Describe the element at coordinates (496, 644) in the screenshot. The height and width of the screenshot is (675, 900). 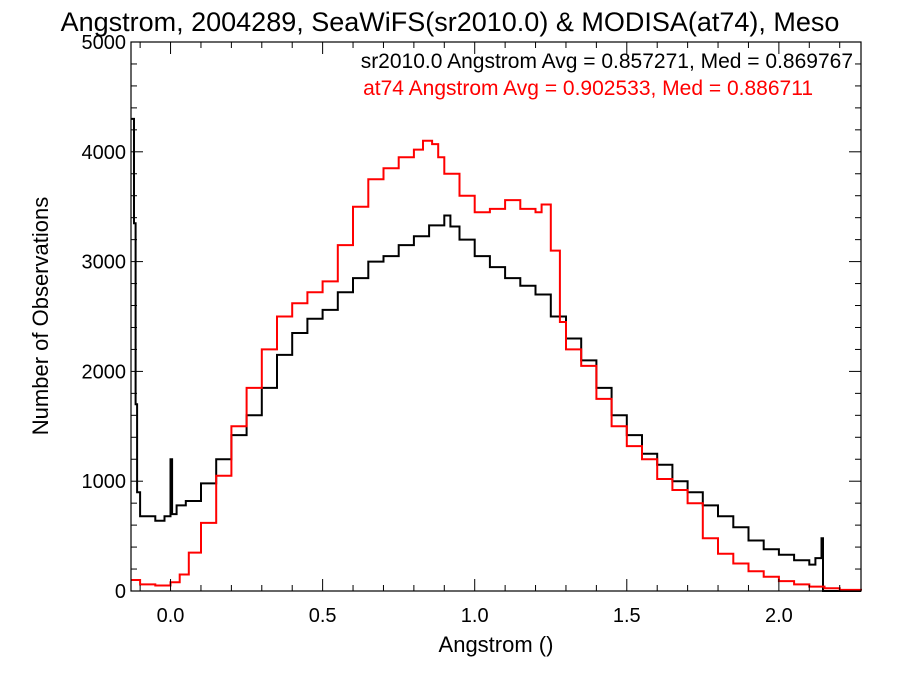
I see `x-axis-title: Angstrom ()` at that location.